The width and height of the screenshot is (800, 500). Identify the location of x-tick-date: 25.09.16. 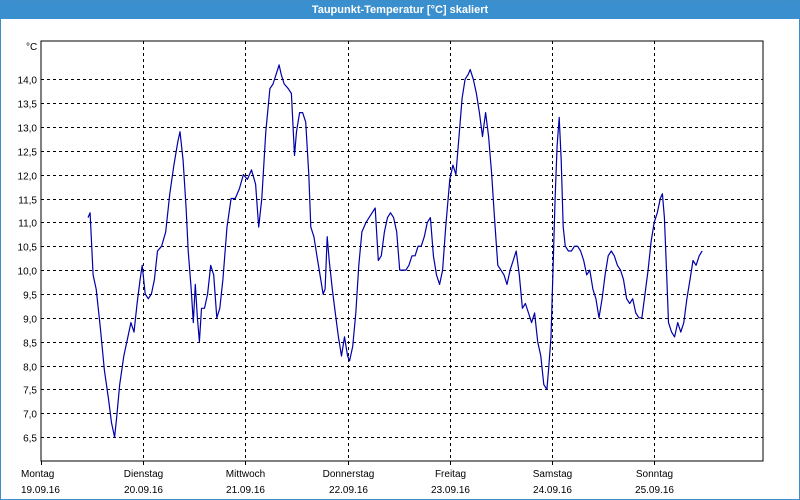
(654, 490).